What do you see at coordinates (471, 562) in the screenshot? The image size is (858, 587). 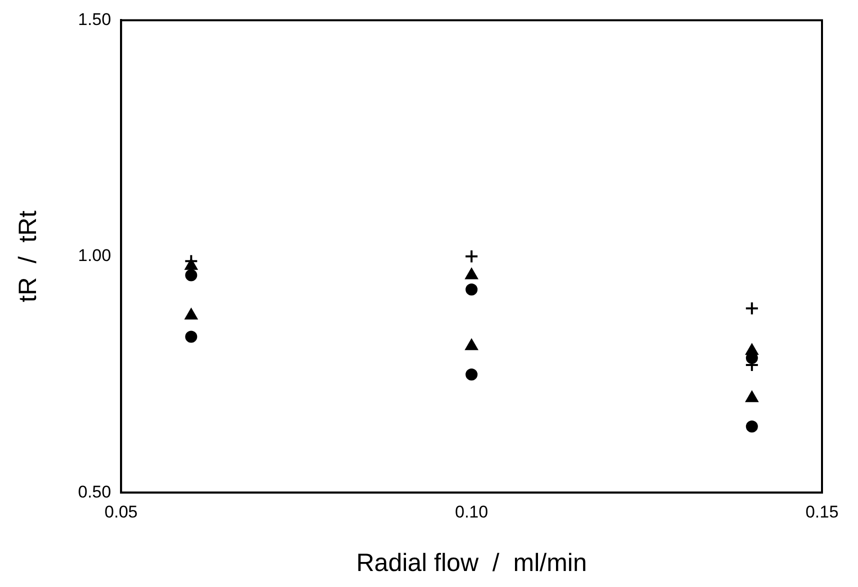 I see `x-axis-title: Radial flow / ml/min` at bounding box center [471, 562].